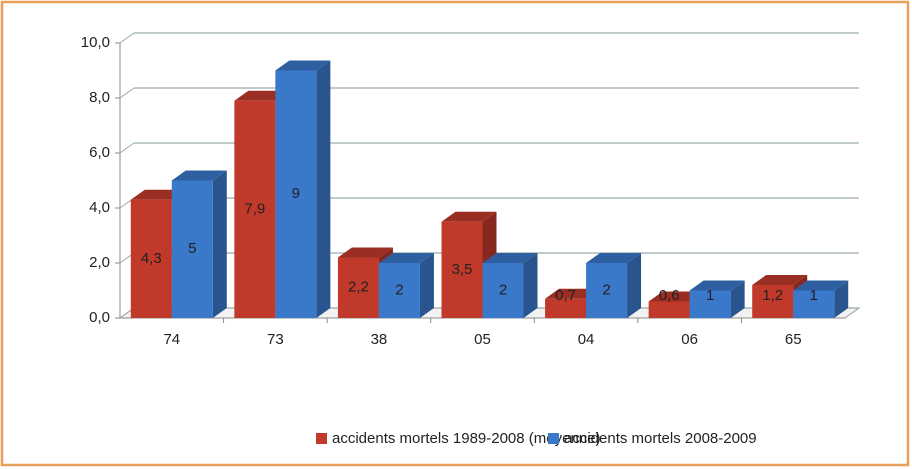 This screenshot has width=912, height=469. Describe the element at coordinates (793, 339) in the screenshot. I see `x-tick-label: 65` at that location.